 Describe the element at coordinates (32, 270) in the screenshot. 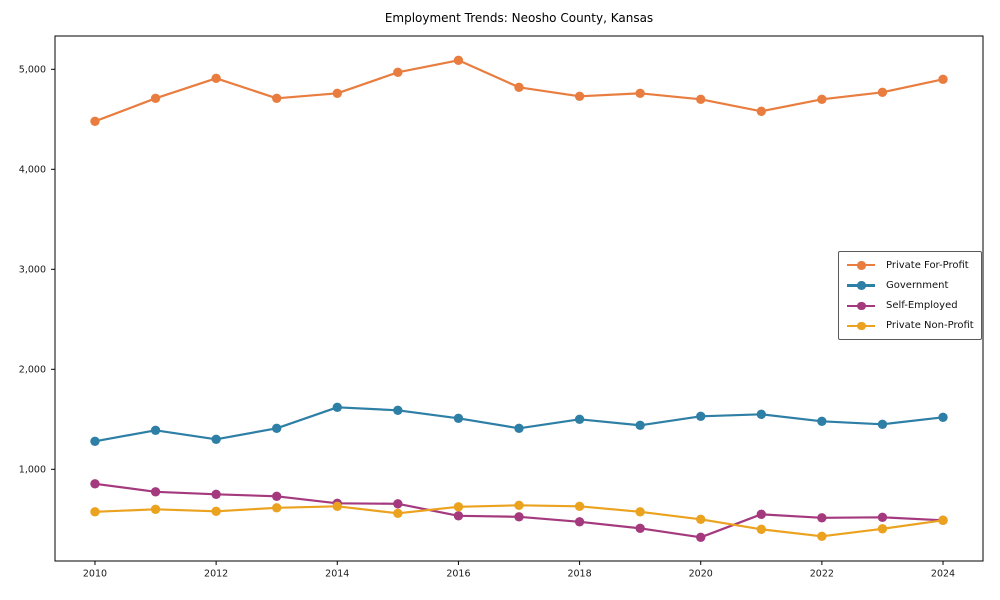

I see `y-tick-label: 3,000` at that location.